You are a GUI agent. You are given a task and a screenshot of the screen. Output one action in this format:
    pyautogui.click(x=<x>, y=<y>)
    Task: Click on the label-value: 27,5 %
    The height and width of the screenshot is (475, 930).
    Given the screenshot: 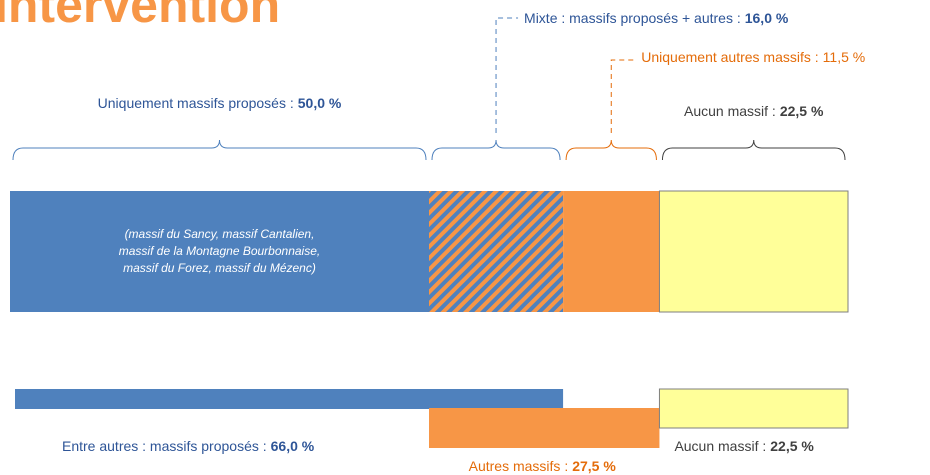 What is the action you would take?
    pyautogui.click(x=594, y=466)
    